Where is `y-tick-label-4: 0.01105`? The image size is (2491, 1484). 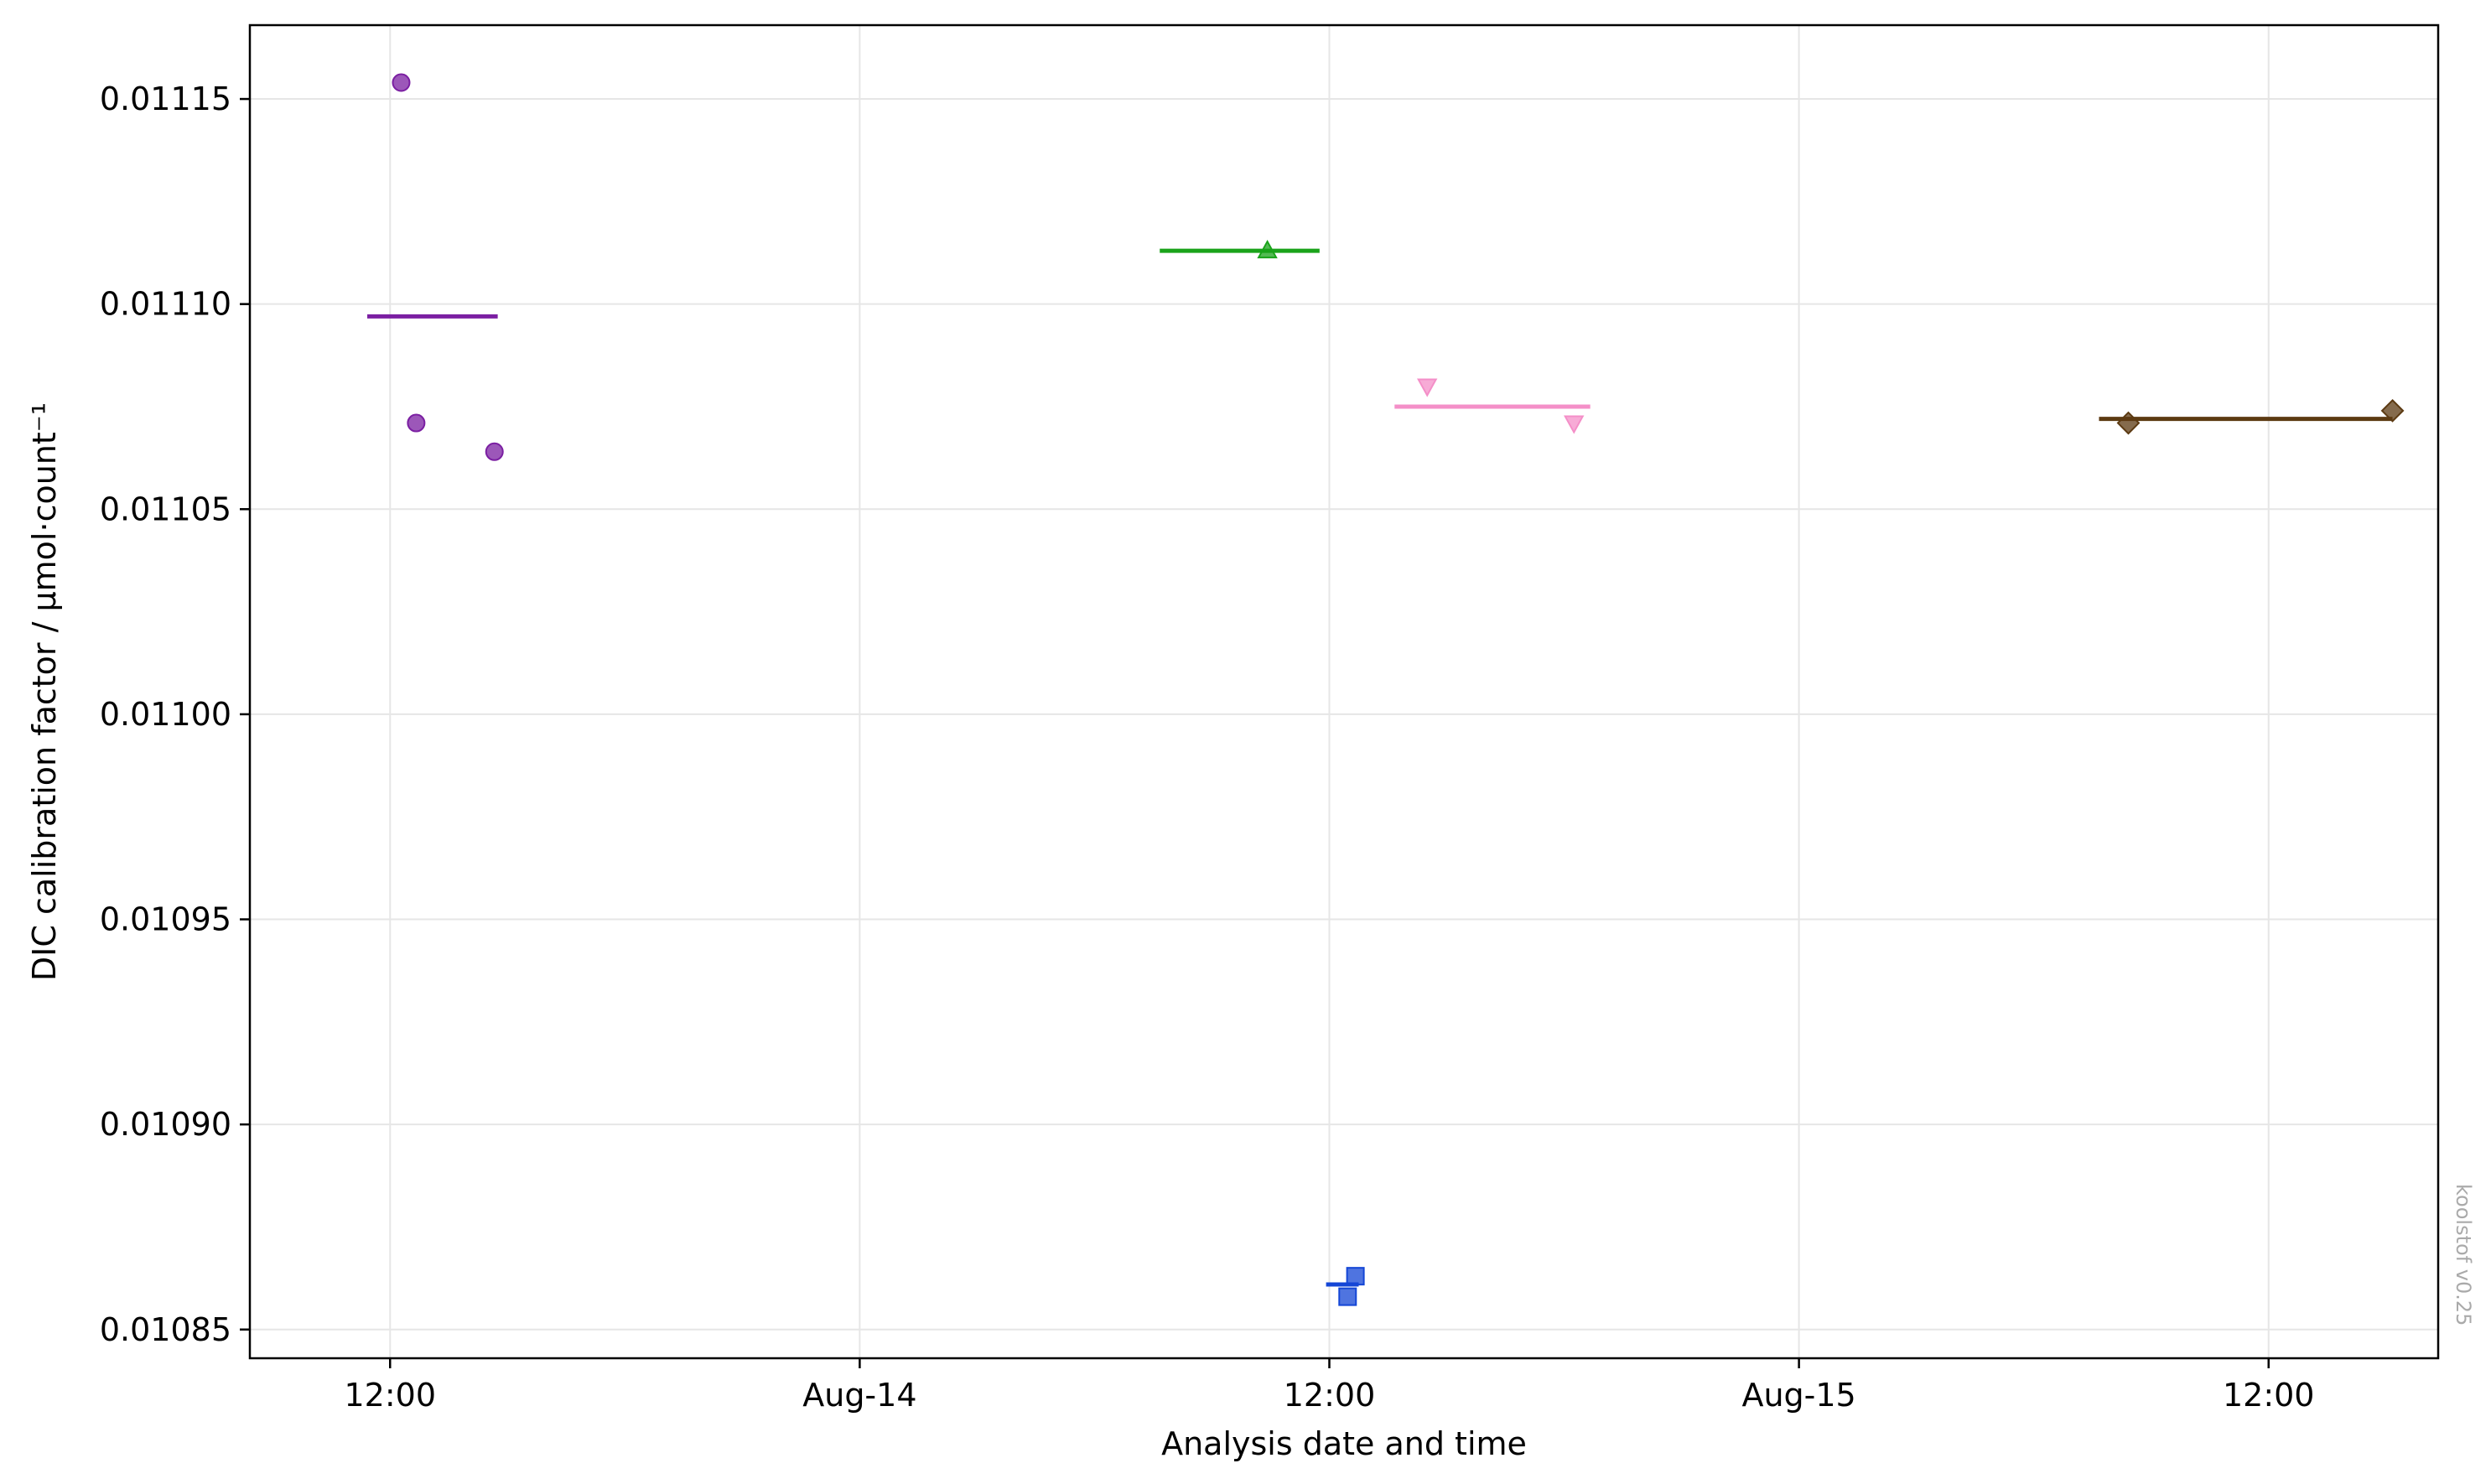
y-tick-label-4: 0.01105 is located at coordinates (165, 508).